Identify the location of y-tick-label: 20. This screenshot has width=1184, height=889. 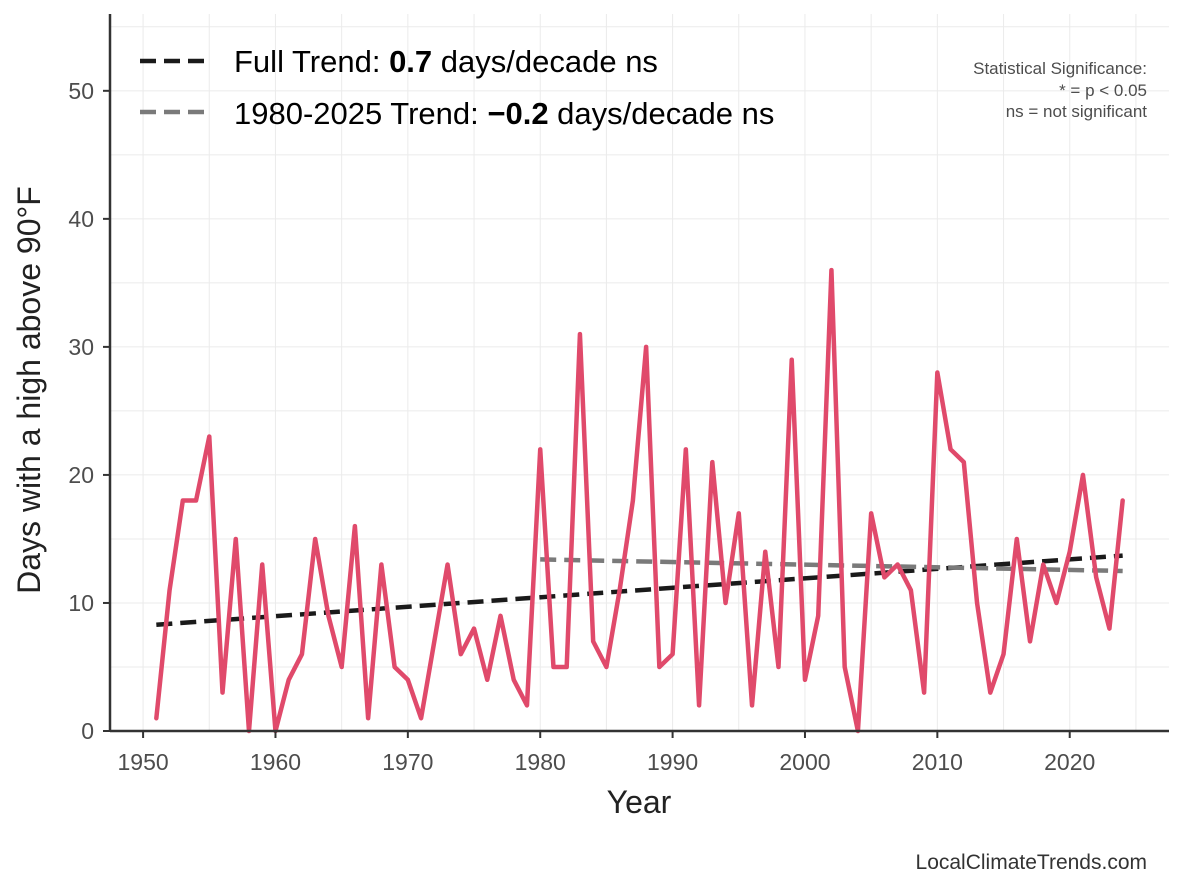
(81, 475).